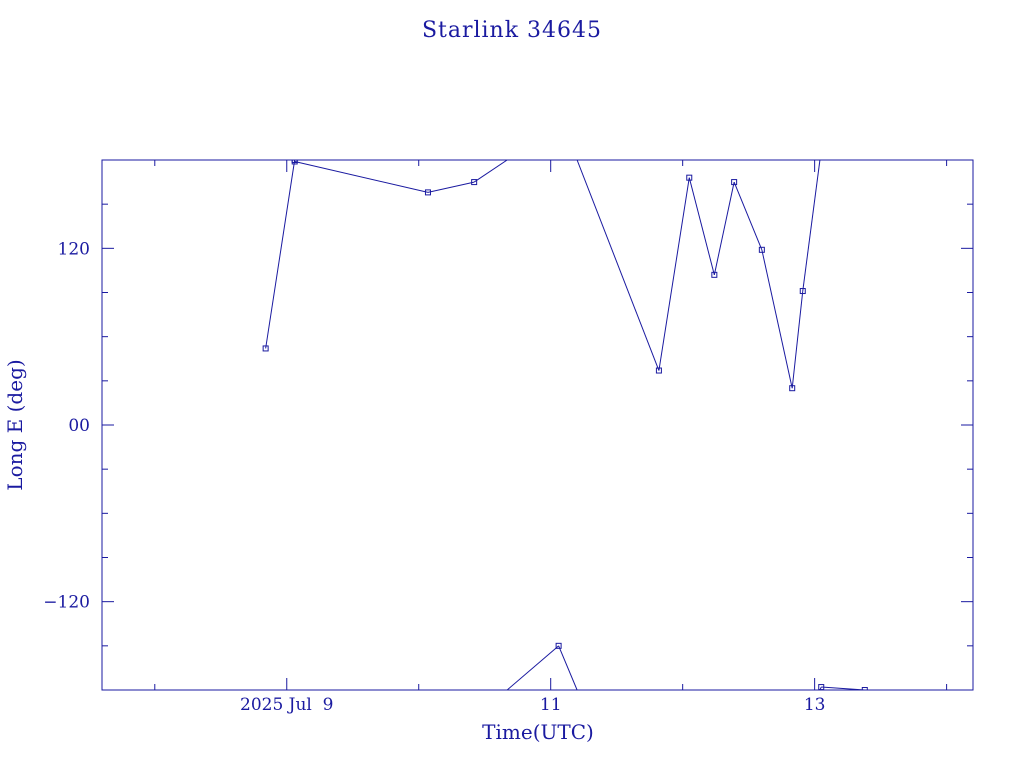 This screenshot has width=1024, height=768. What do you see at coordinates (79, 426) in the screenshot?
I see `y-tick-label: 00` at bounding box center [79, 426].